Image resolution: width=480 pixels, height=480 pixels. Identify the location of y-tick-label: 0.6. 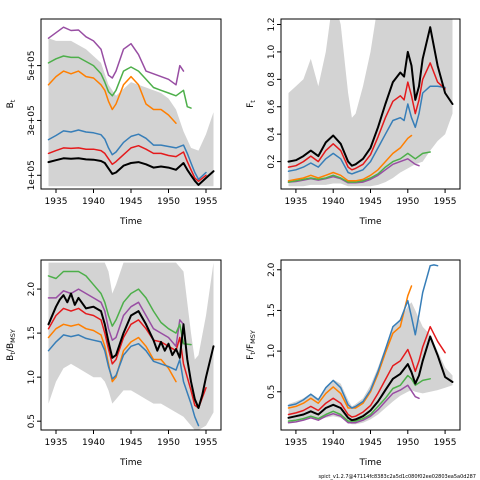
(272, 106).